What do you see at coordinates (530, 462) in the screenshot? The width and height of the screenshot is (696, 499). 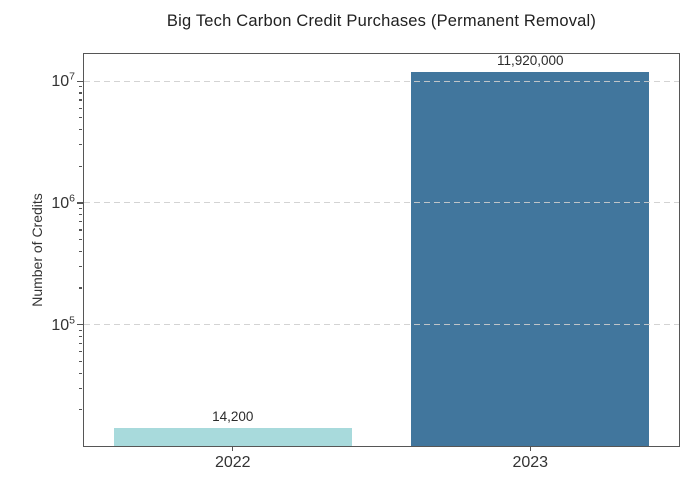 I see `x-tick-label-2023: 2023` at bounding box center [530, 462].